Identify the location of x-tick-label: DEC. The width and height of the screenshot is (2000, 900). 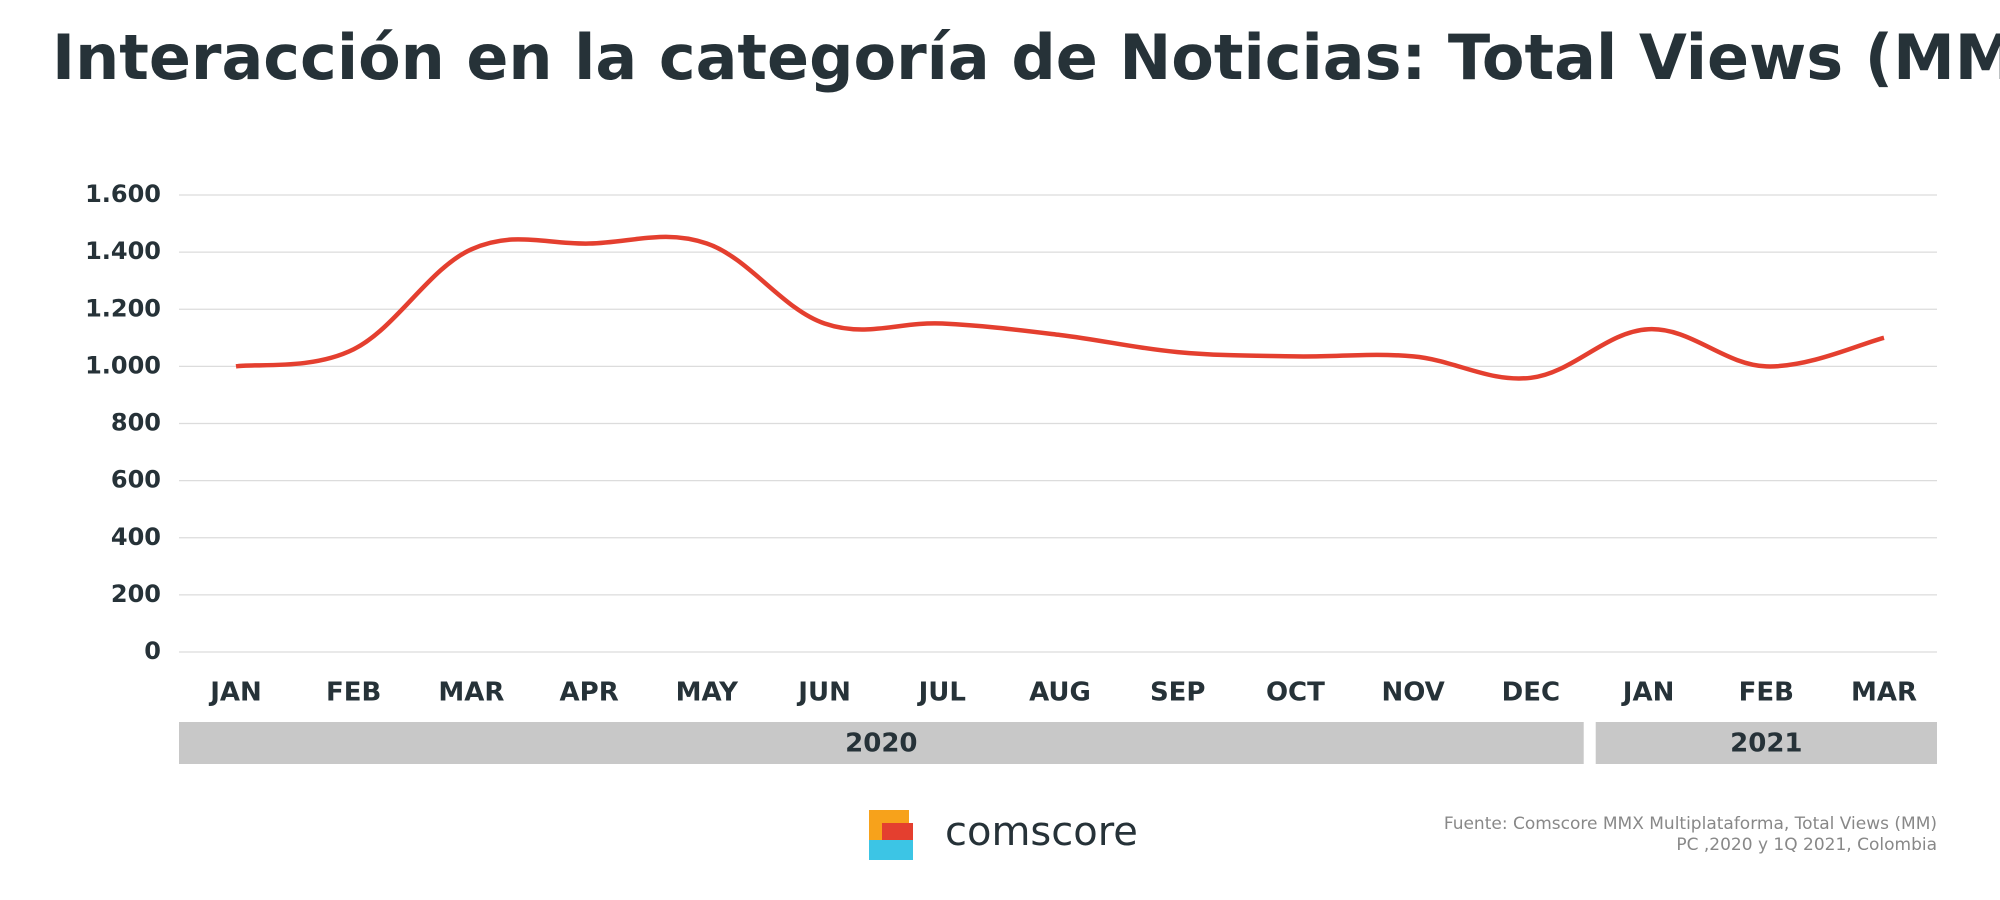
(1531, 693).